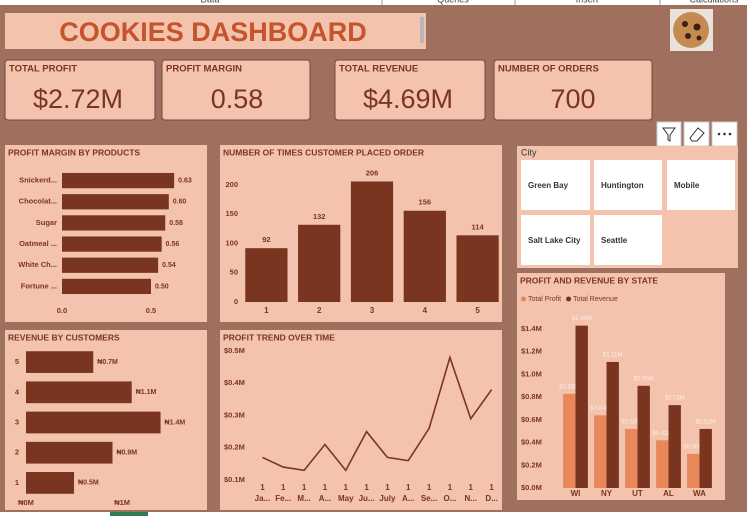  I want to click on tab: Data, so click(209, 2).